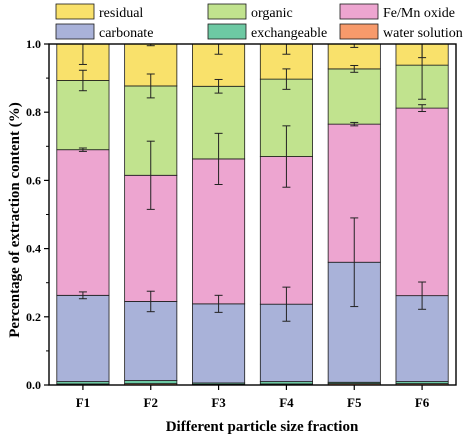 This screenshot has height=439, width=474. I want to click on bar-segment-exchangeable, so click(151, 382).